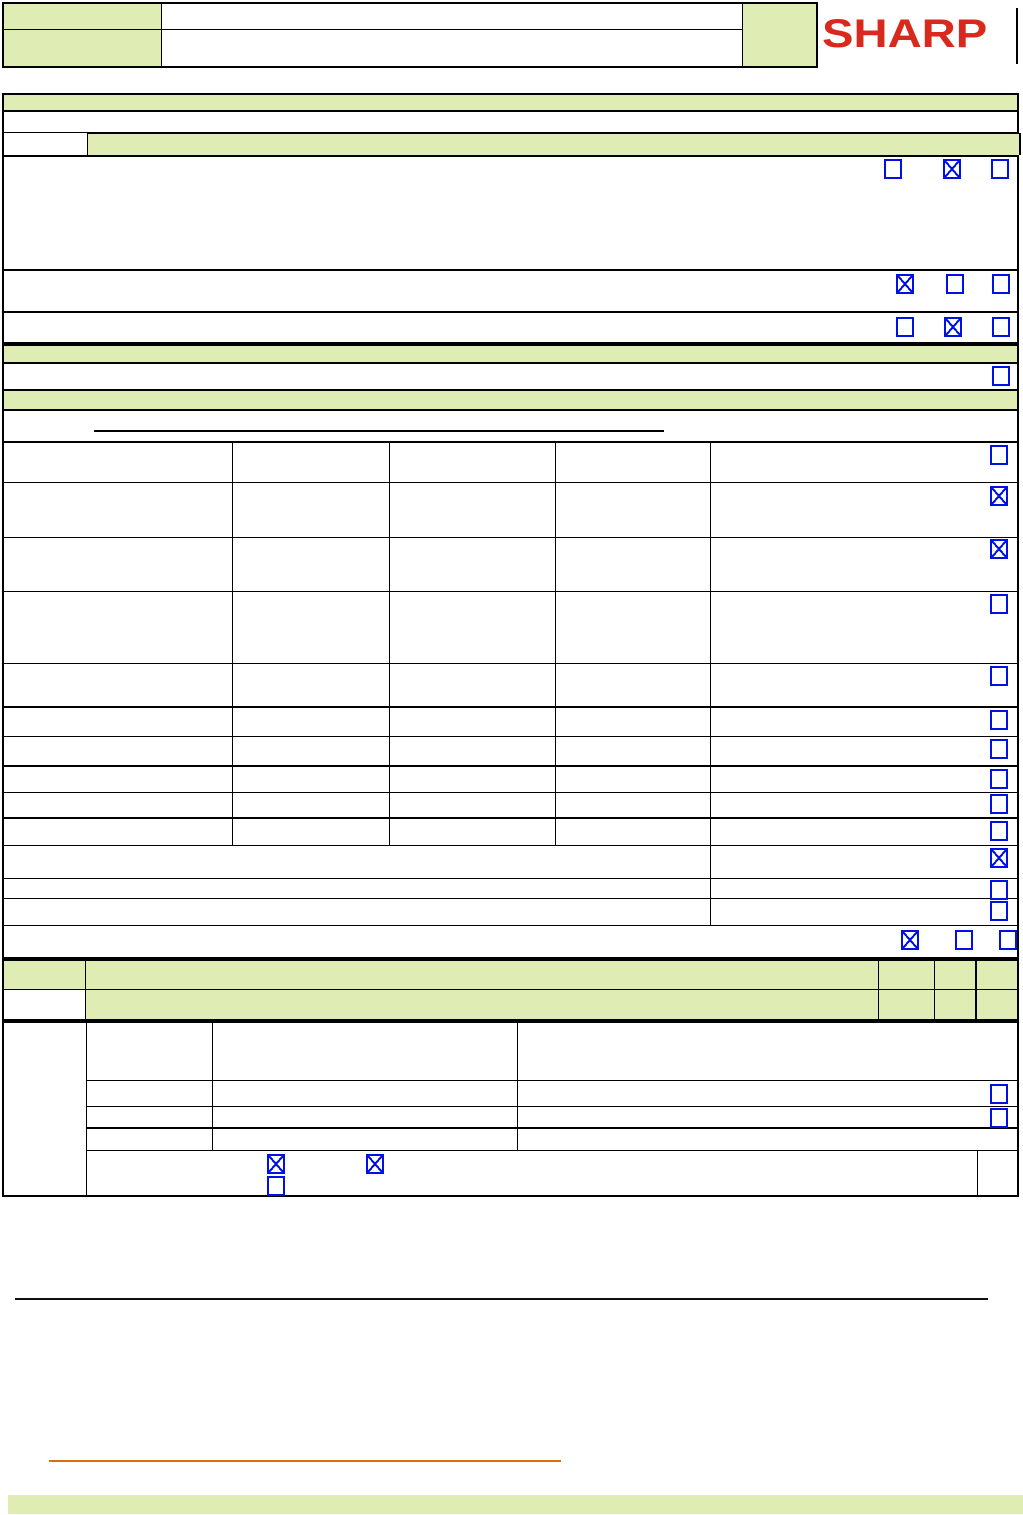  I want to click on bottom-table-body, so click(552, 1109).